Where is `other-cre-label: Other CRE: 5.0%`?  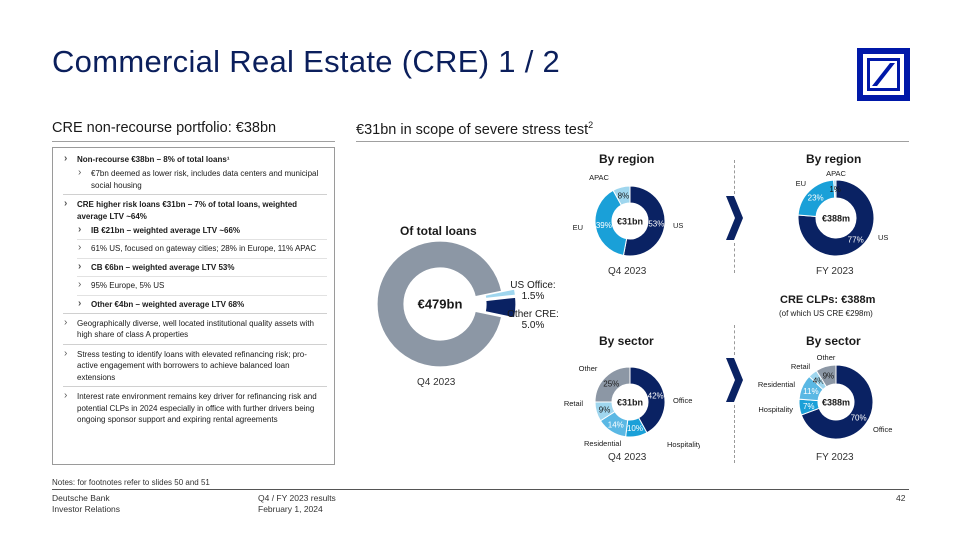
other-cre-label: Other CRE: 5.0% is located at coordinates (533, 320).